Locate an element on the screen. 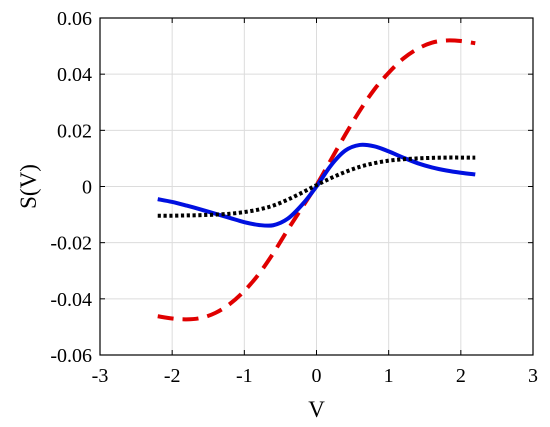 This screenshot has width=550, height=427. y-tick-label: 0.06 is located at coordinates (74, 19).